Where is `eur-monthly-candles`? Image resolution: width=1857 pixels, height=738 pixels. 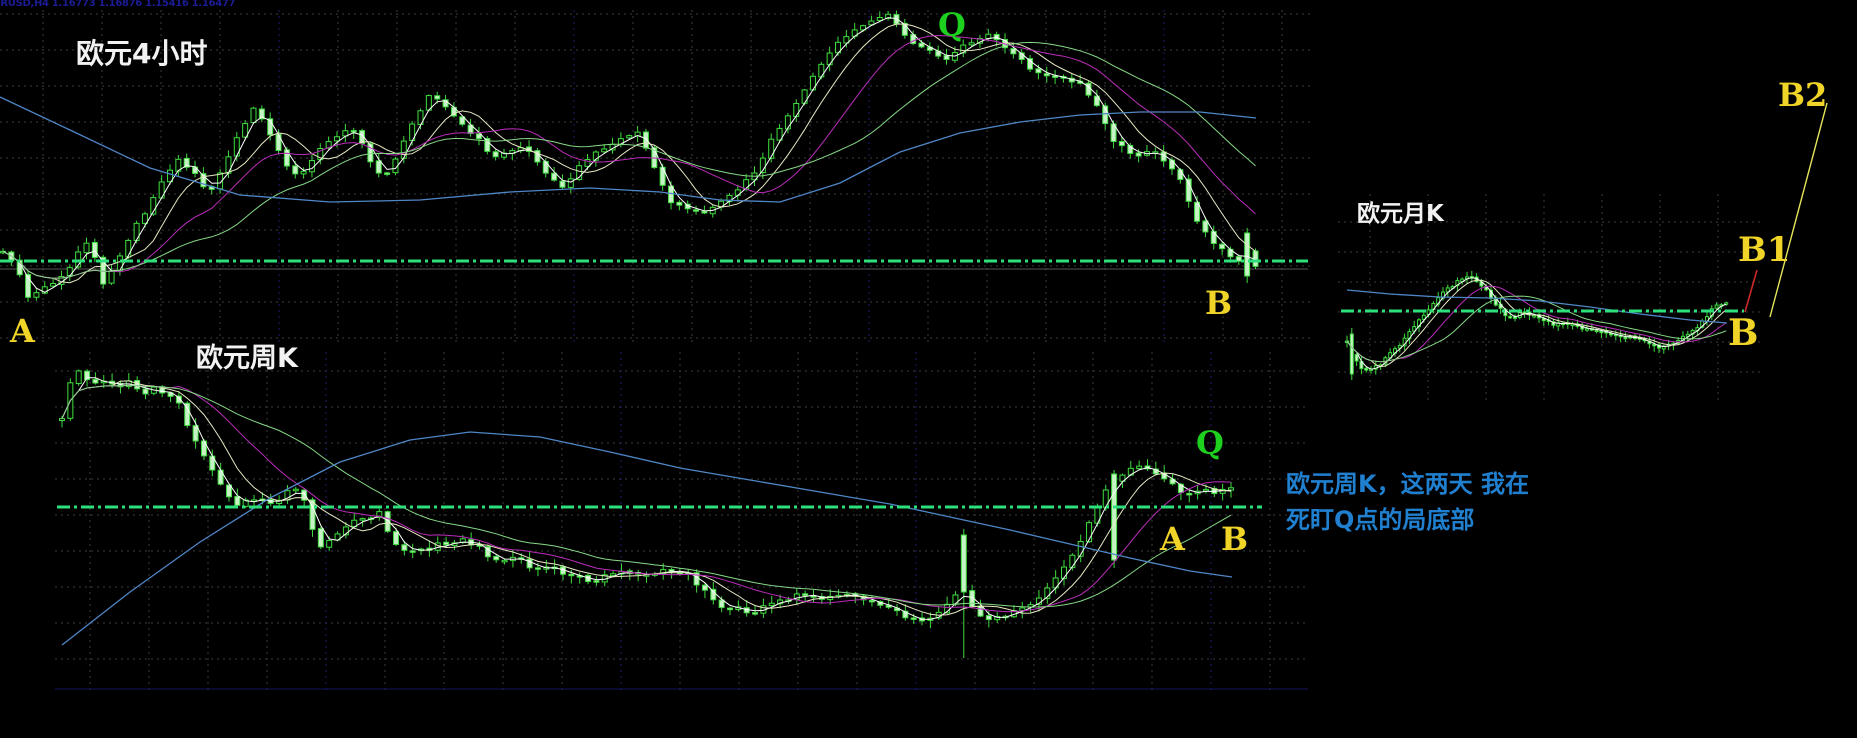
eur-monthly-candles is located at coordinates (1537, 325).